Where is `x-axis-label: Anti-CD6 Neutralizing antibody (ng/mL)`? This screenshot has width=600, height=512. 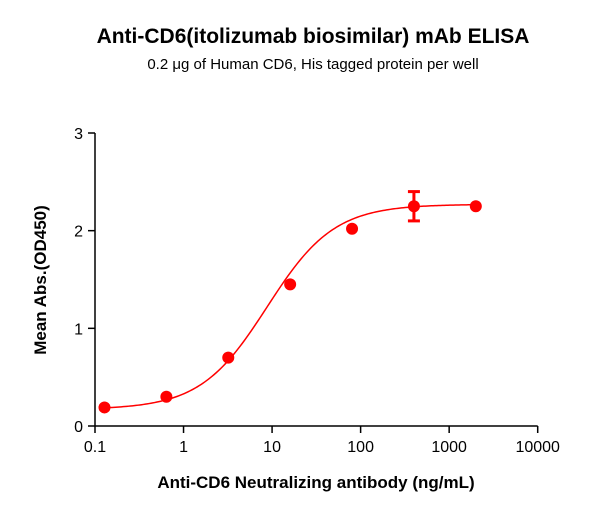
x-axis-label: Anti-CD6 Neutralizing antibody (ng/mL) is located at coordinates (315, 482).